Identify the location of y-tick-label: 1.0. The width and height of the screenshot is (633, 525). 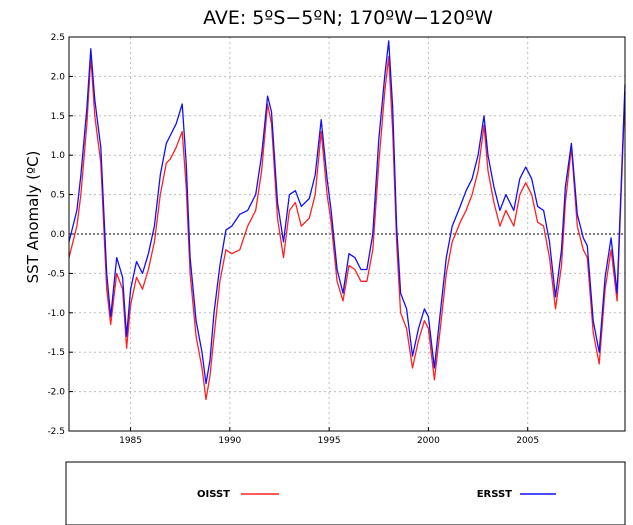
(58, 156).